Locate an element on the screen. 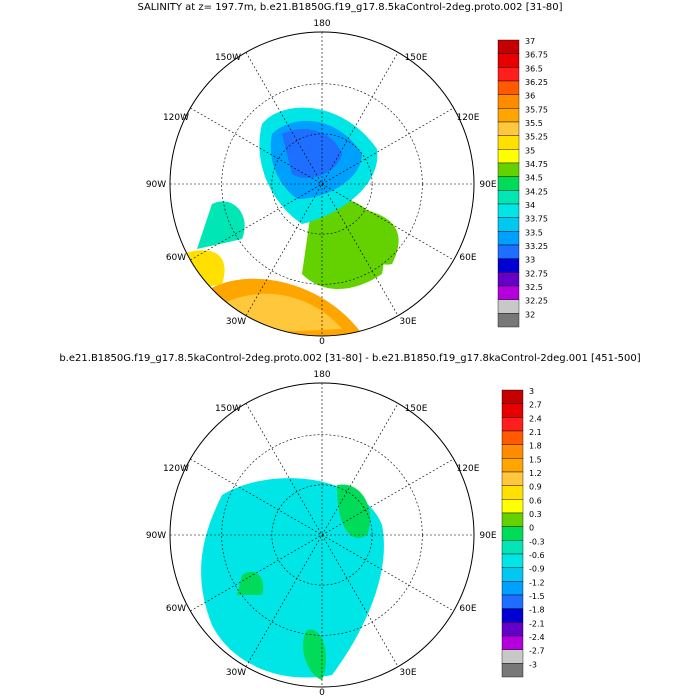  legend-tick-label: 2.4 is located at coordinates (535, 418).